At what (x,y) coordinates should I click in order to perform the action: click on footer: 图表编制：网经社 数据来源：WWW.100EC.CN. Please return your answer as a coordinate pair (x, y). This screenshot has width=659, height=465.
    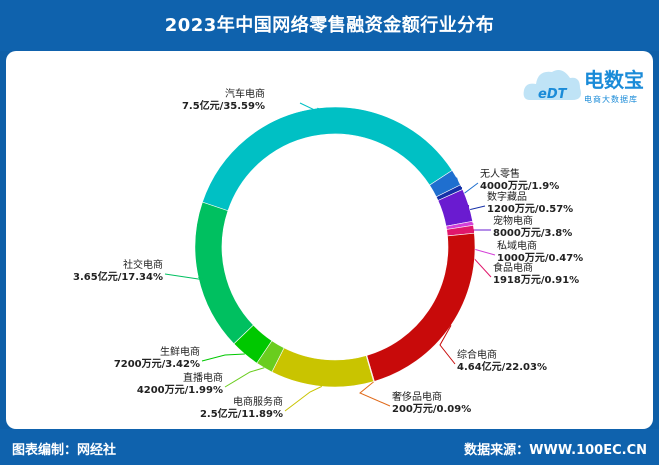
    Looking at the image, I should click on (329, 447).